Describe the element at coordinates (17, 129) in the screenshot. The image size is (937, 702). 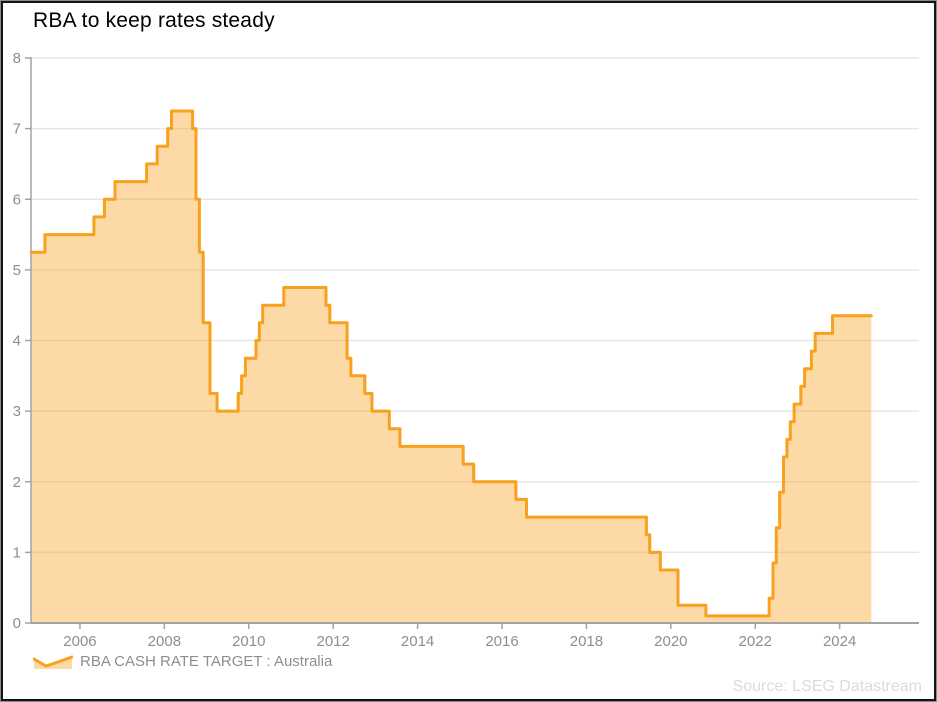
I see `y-tick-label: 7` at that location.